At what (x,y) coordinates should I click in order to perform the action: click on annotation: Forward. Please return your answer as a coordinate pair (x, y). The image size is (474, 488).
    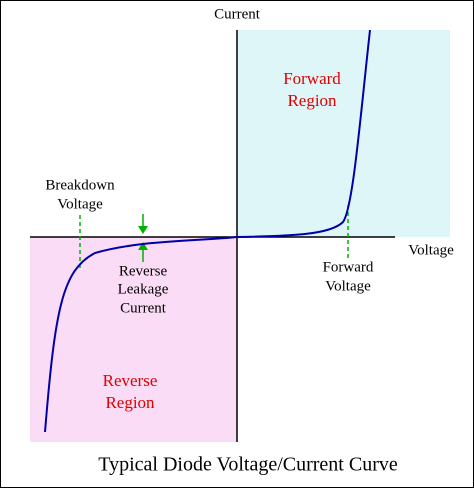
    Looking at the image, I should click on (348, 267).